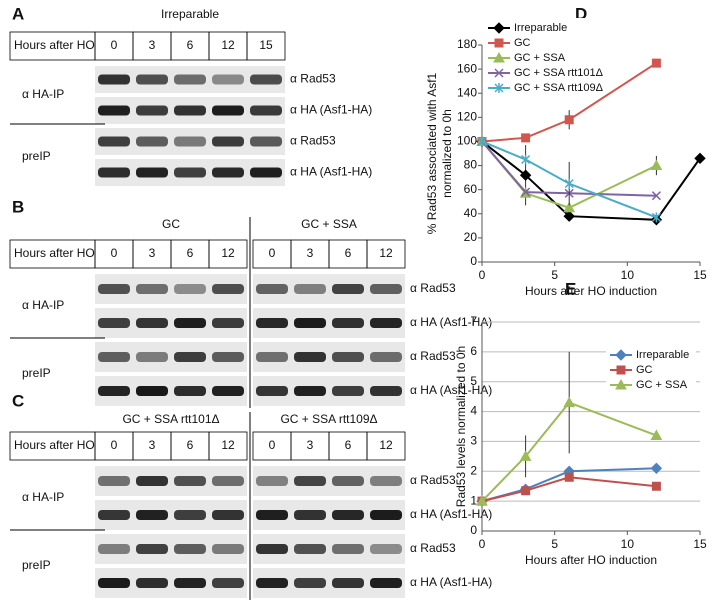  I want to click on y-tick-label: 180, so click(467, 44).